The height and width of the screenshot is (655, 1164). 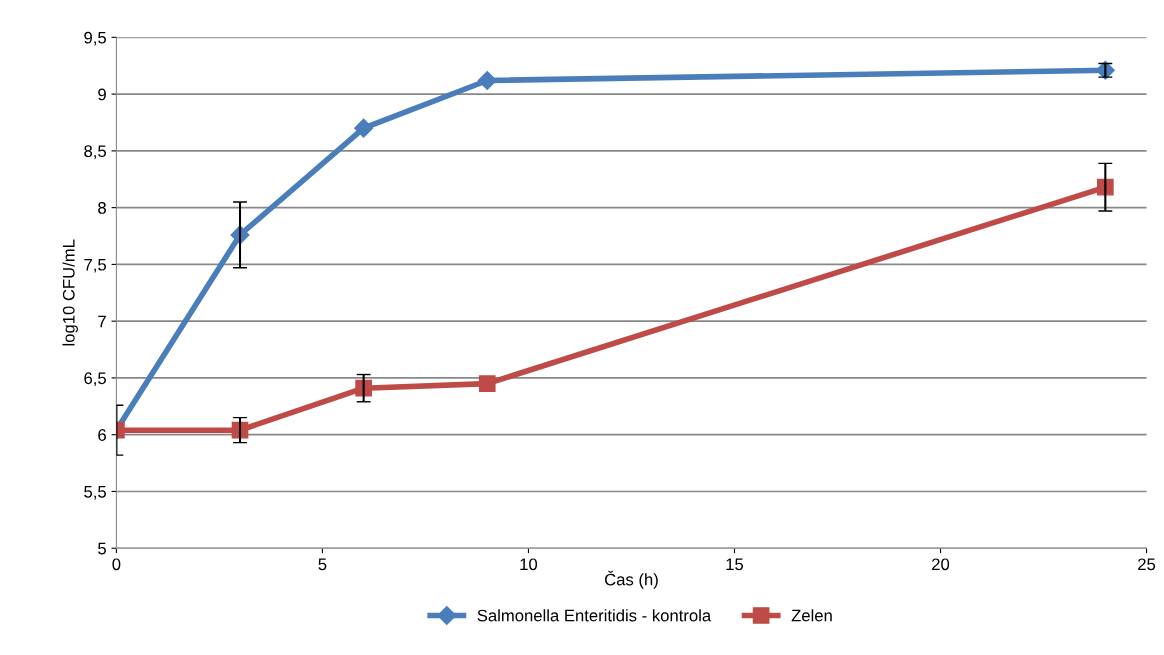 I want to click on x-tick-label: 25, so click(x=1147, y=564).